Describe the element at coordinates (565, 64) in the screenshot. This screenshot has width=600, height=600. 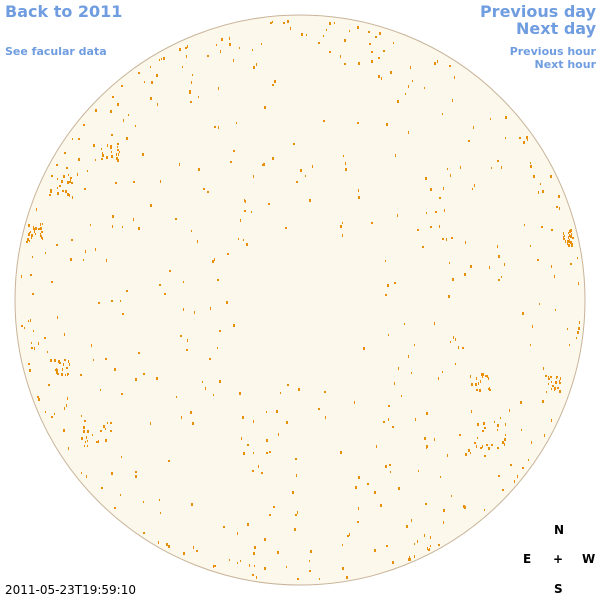
I see `next-hour-link: Next hour` at that location.